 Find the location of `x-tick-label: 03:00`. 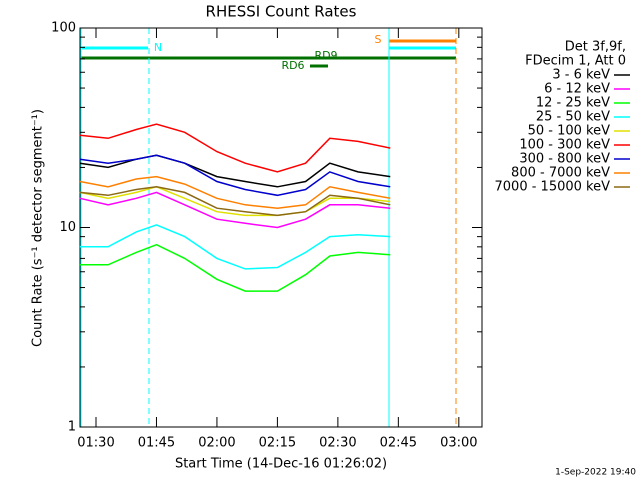

x-tick-label: 03:00 is located at coordinates (458, 443).